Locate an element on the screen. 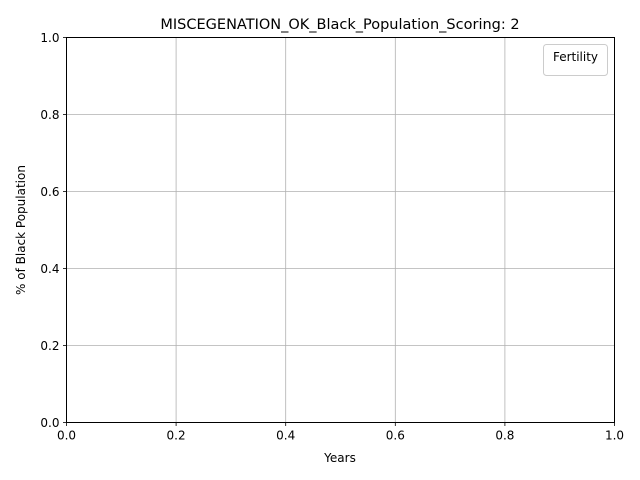 The height and width of the screenshot is (480, 640). x-tick-label: 0.8 is located at coordinates (504, 436).